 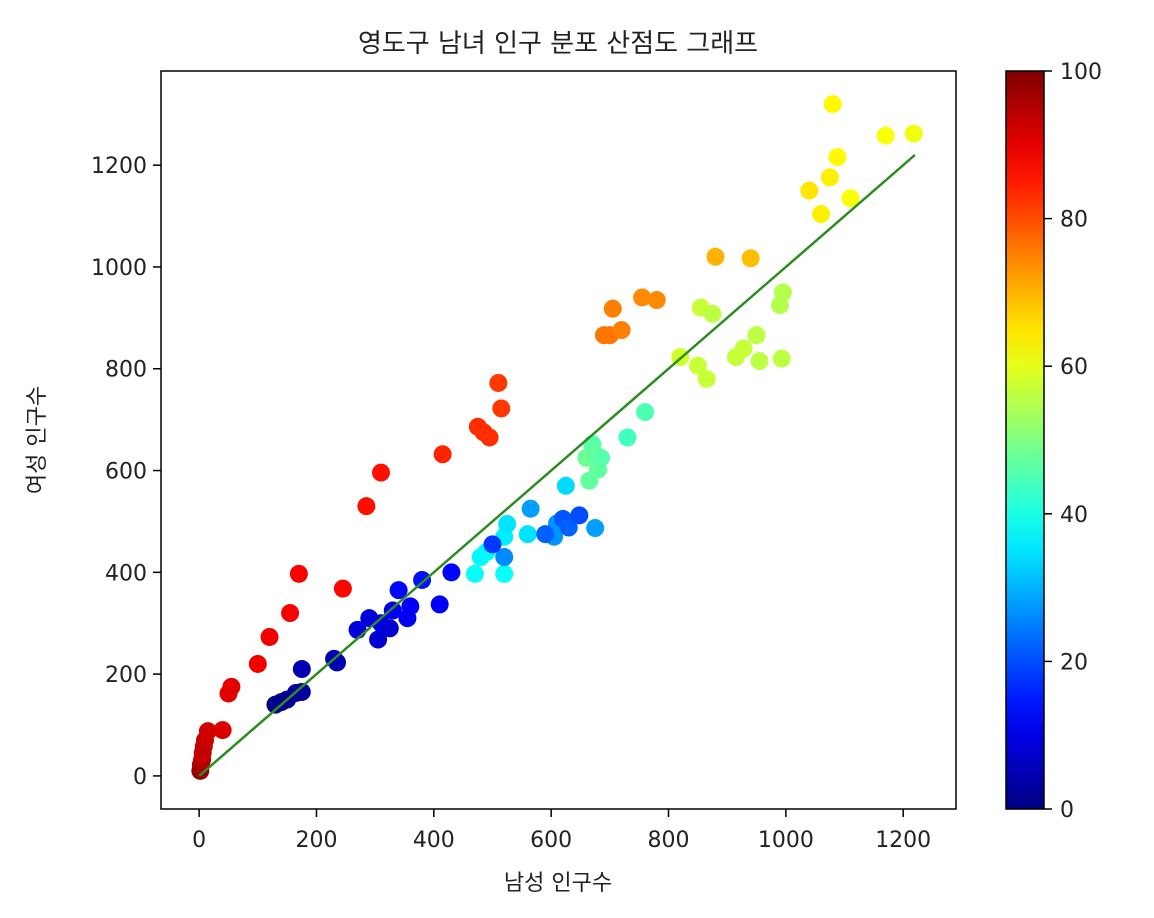 What do you see at coordinates (1074, 662) in the screenshot?
I see `colorbar-tick-label: 20` at bounding box center [1074, 662].